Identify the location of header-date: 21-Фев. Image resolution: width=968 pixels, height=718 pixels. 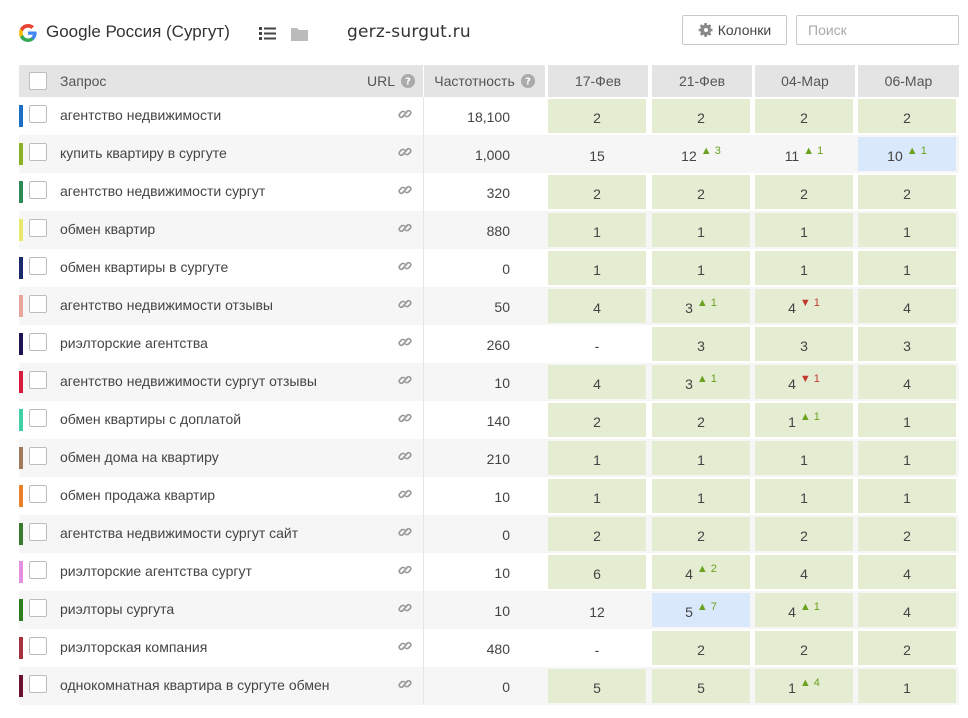
(702, 81).